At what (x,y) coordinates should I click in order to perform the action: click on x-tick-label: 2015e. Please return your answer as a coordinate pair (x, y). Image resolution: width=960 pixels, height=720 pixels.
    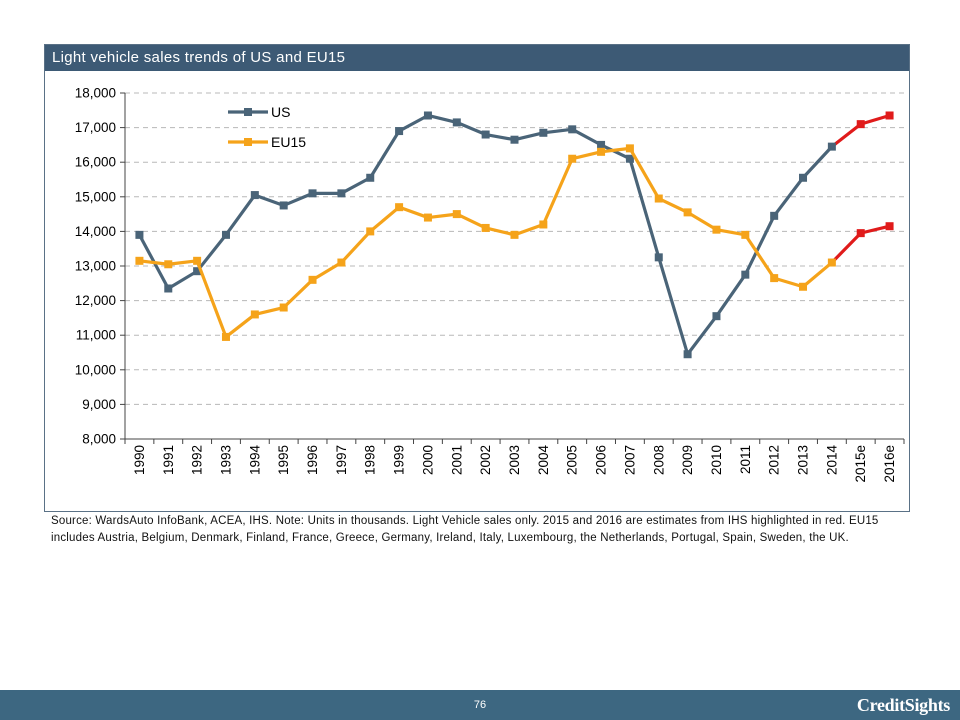
    Looking at the image, I should click on (860, 464).